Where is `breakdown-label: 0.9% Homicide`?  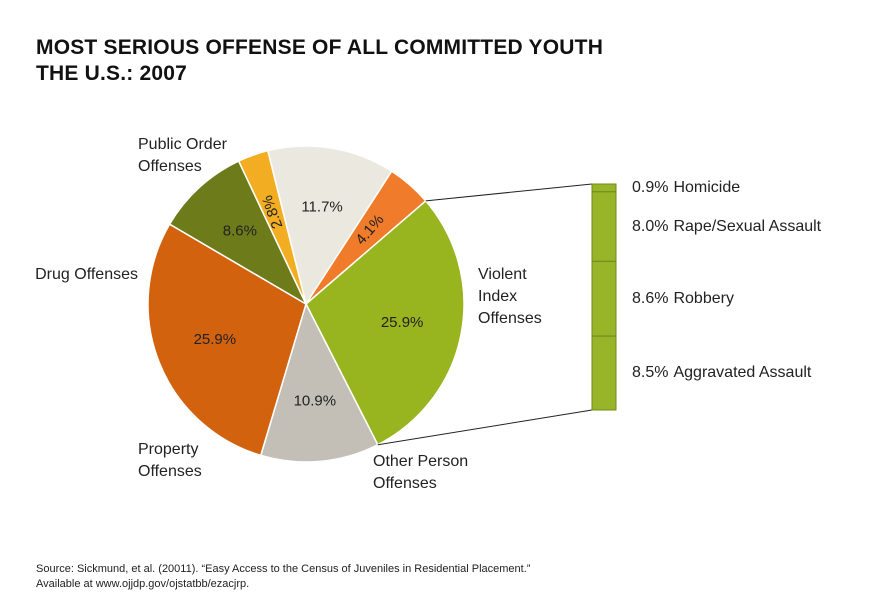 breakdown-label: 0.9% Homicide is located at coordinates (686, 188).